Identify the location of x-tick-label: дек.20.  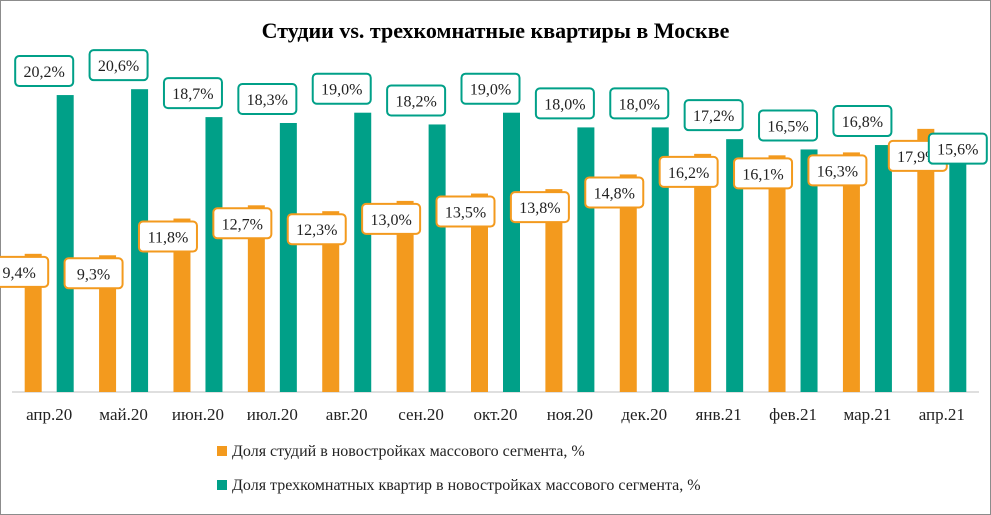
(644, 414).